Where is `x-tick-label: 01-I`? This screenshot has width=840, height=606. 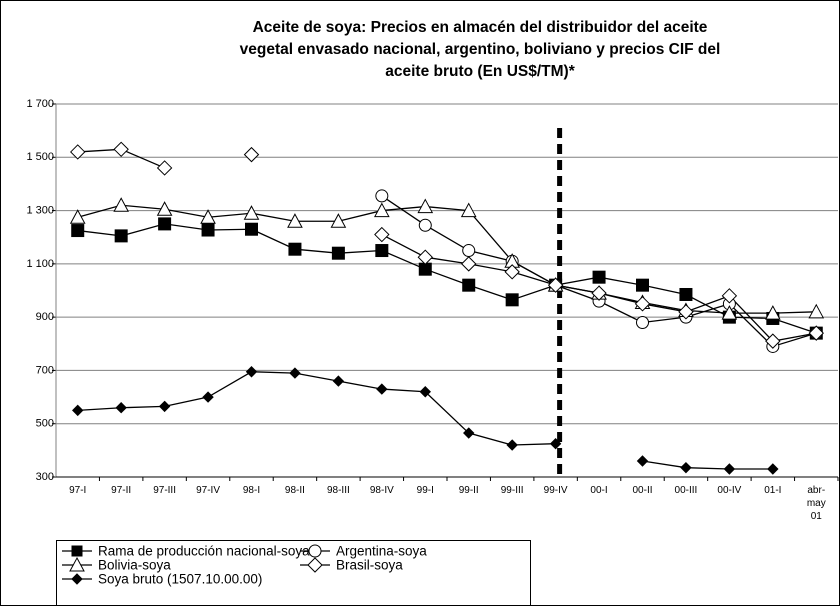
x-tick-label: 01-I is located at coordinates (773, 490).